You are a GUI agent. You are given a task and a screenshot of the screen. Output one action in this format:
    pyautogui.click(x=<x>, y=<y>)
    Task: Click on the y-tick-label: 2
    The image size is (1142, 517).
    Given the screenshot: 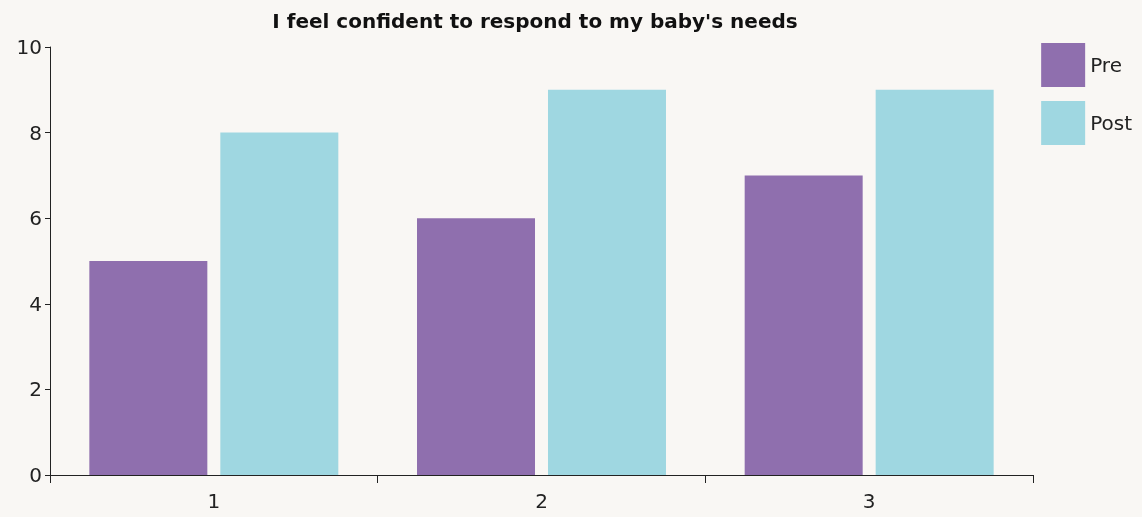 What is the action you would take?
    pyautogui.click(x=35, y=389)
    